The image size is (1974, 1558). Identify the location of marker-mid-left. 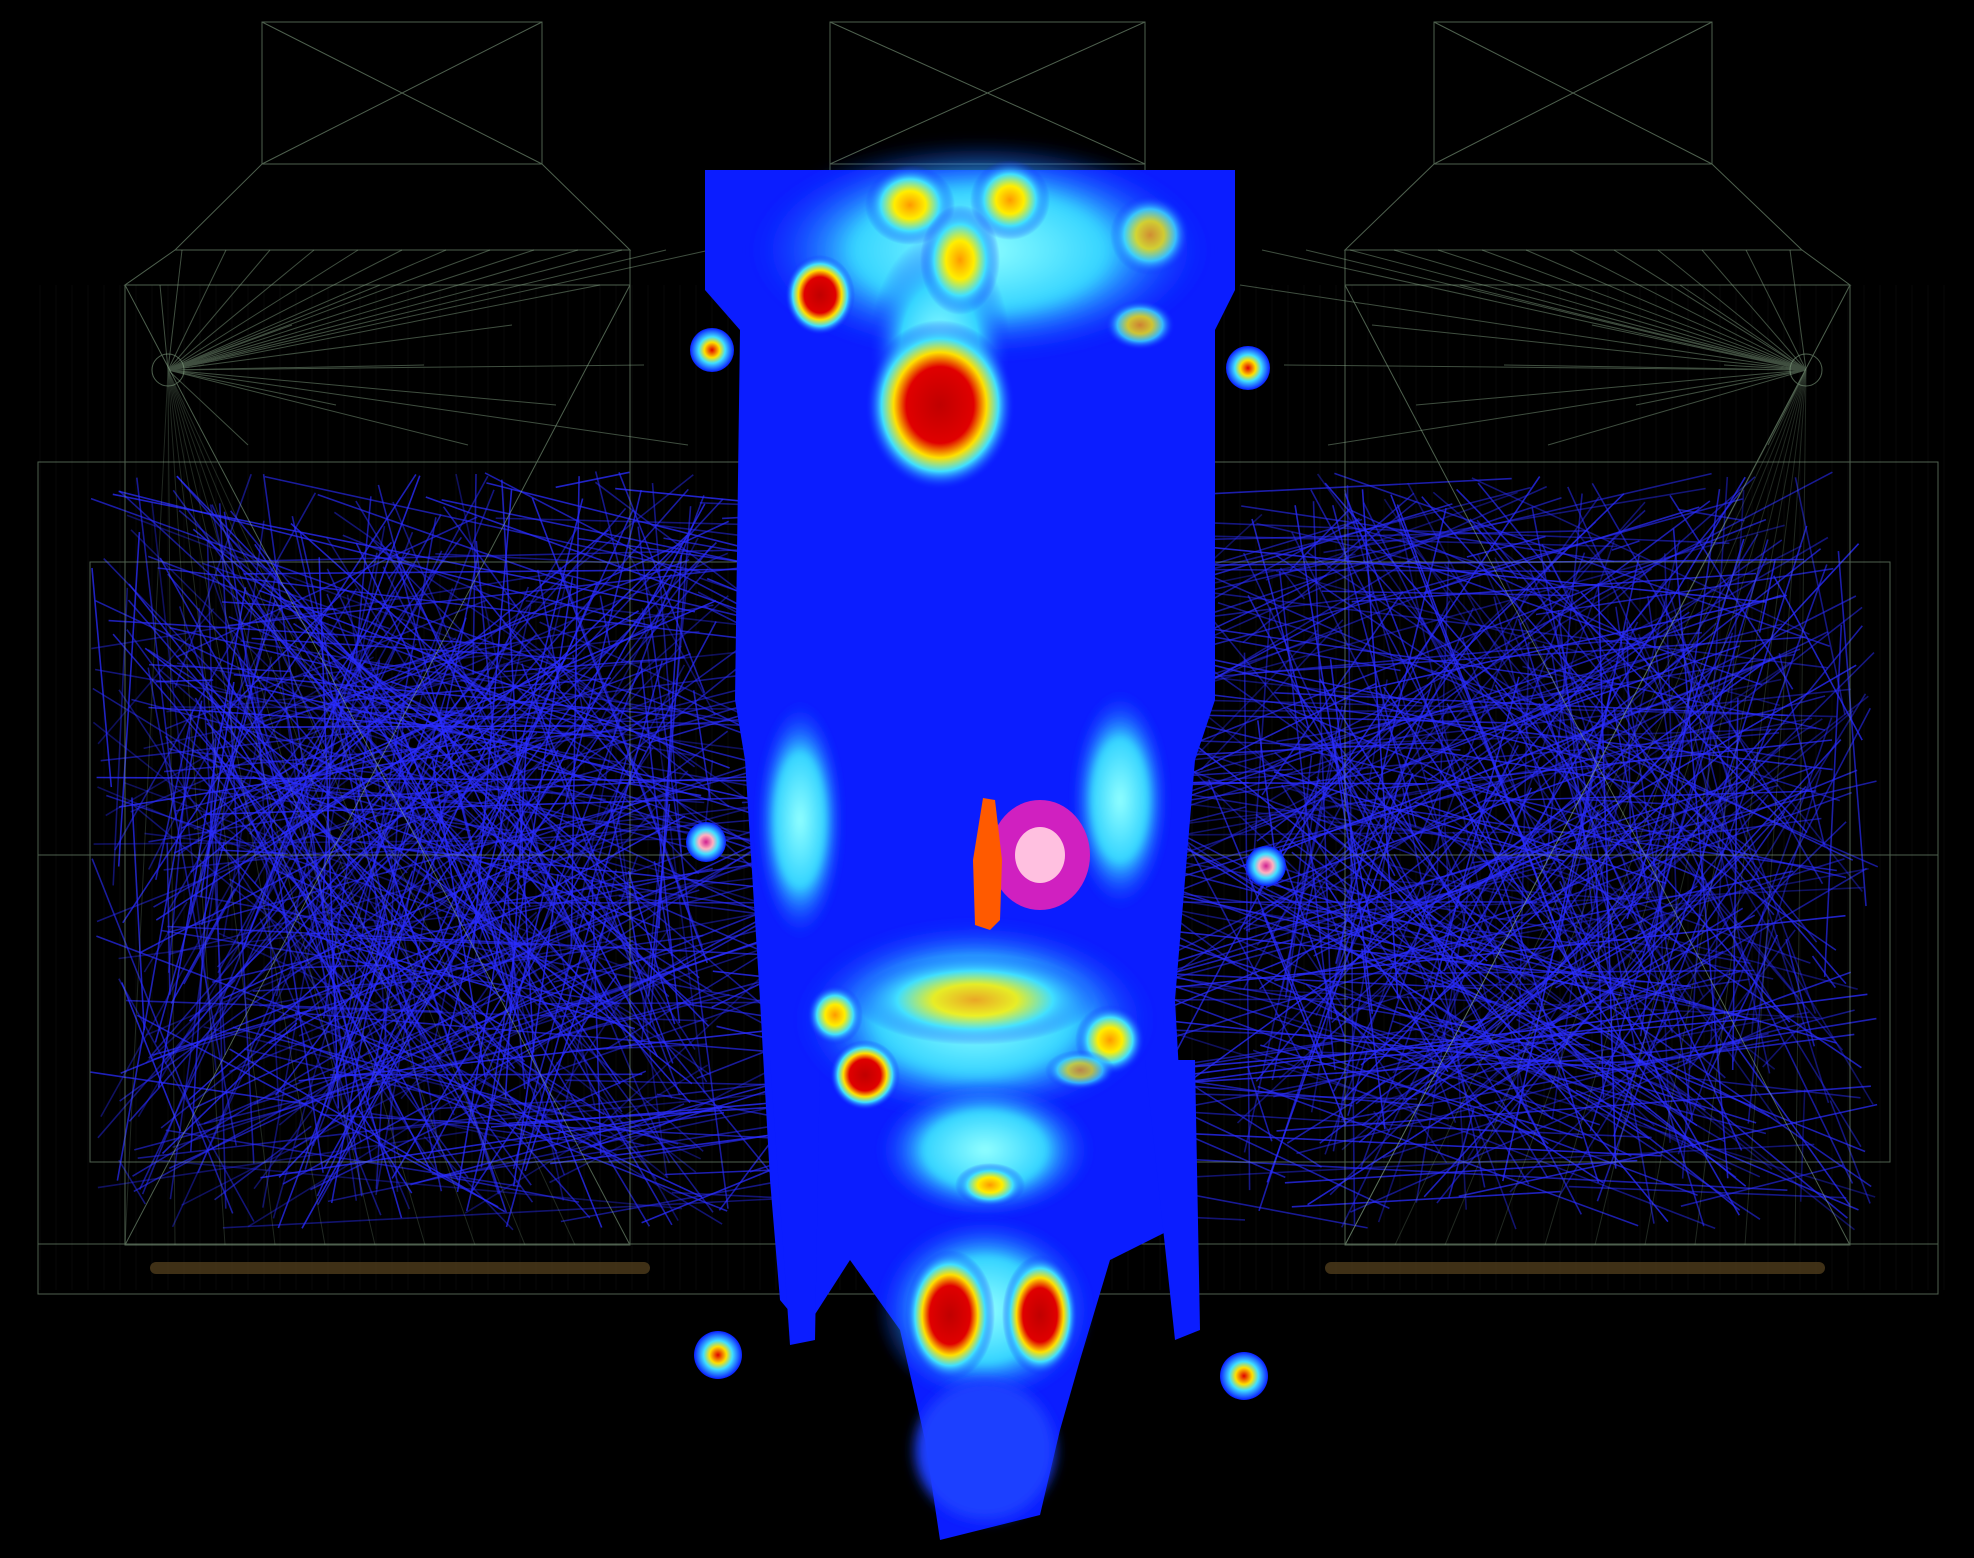
(706, 842).